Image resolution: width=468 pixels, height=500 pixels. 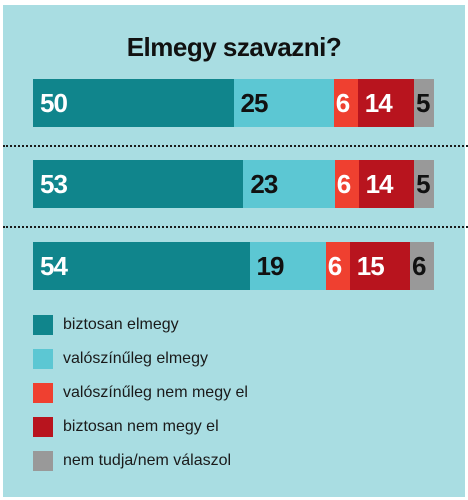 What do you see at coordinates (133, 103) in the screenshot?
I see `bar-segment: 50` at bounding box center [133, 103].